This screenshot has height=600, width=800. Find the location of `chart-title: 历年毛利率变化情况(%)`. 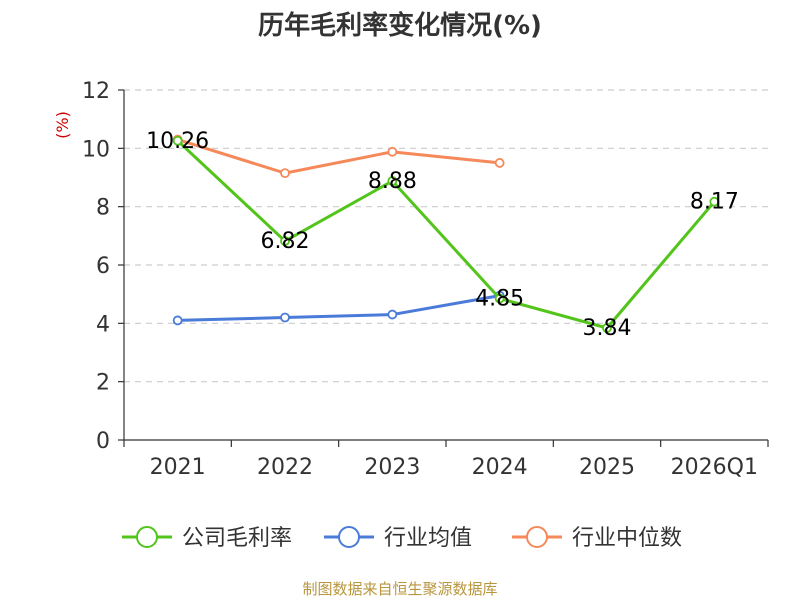

chart-title: 历年毛利率变化情况(%) is located at coordinates (400, 25).